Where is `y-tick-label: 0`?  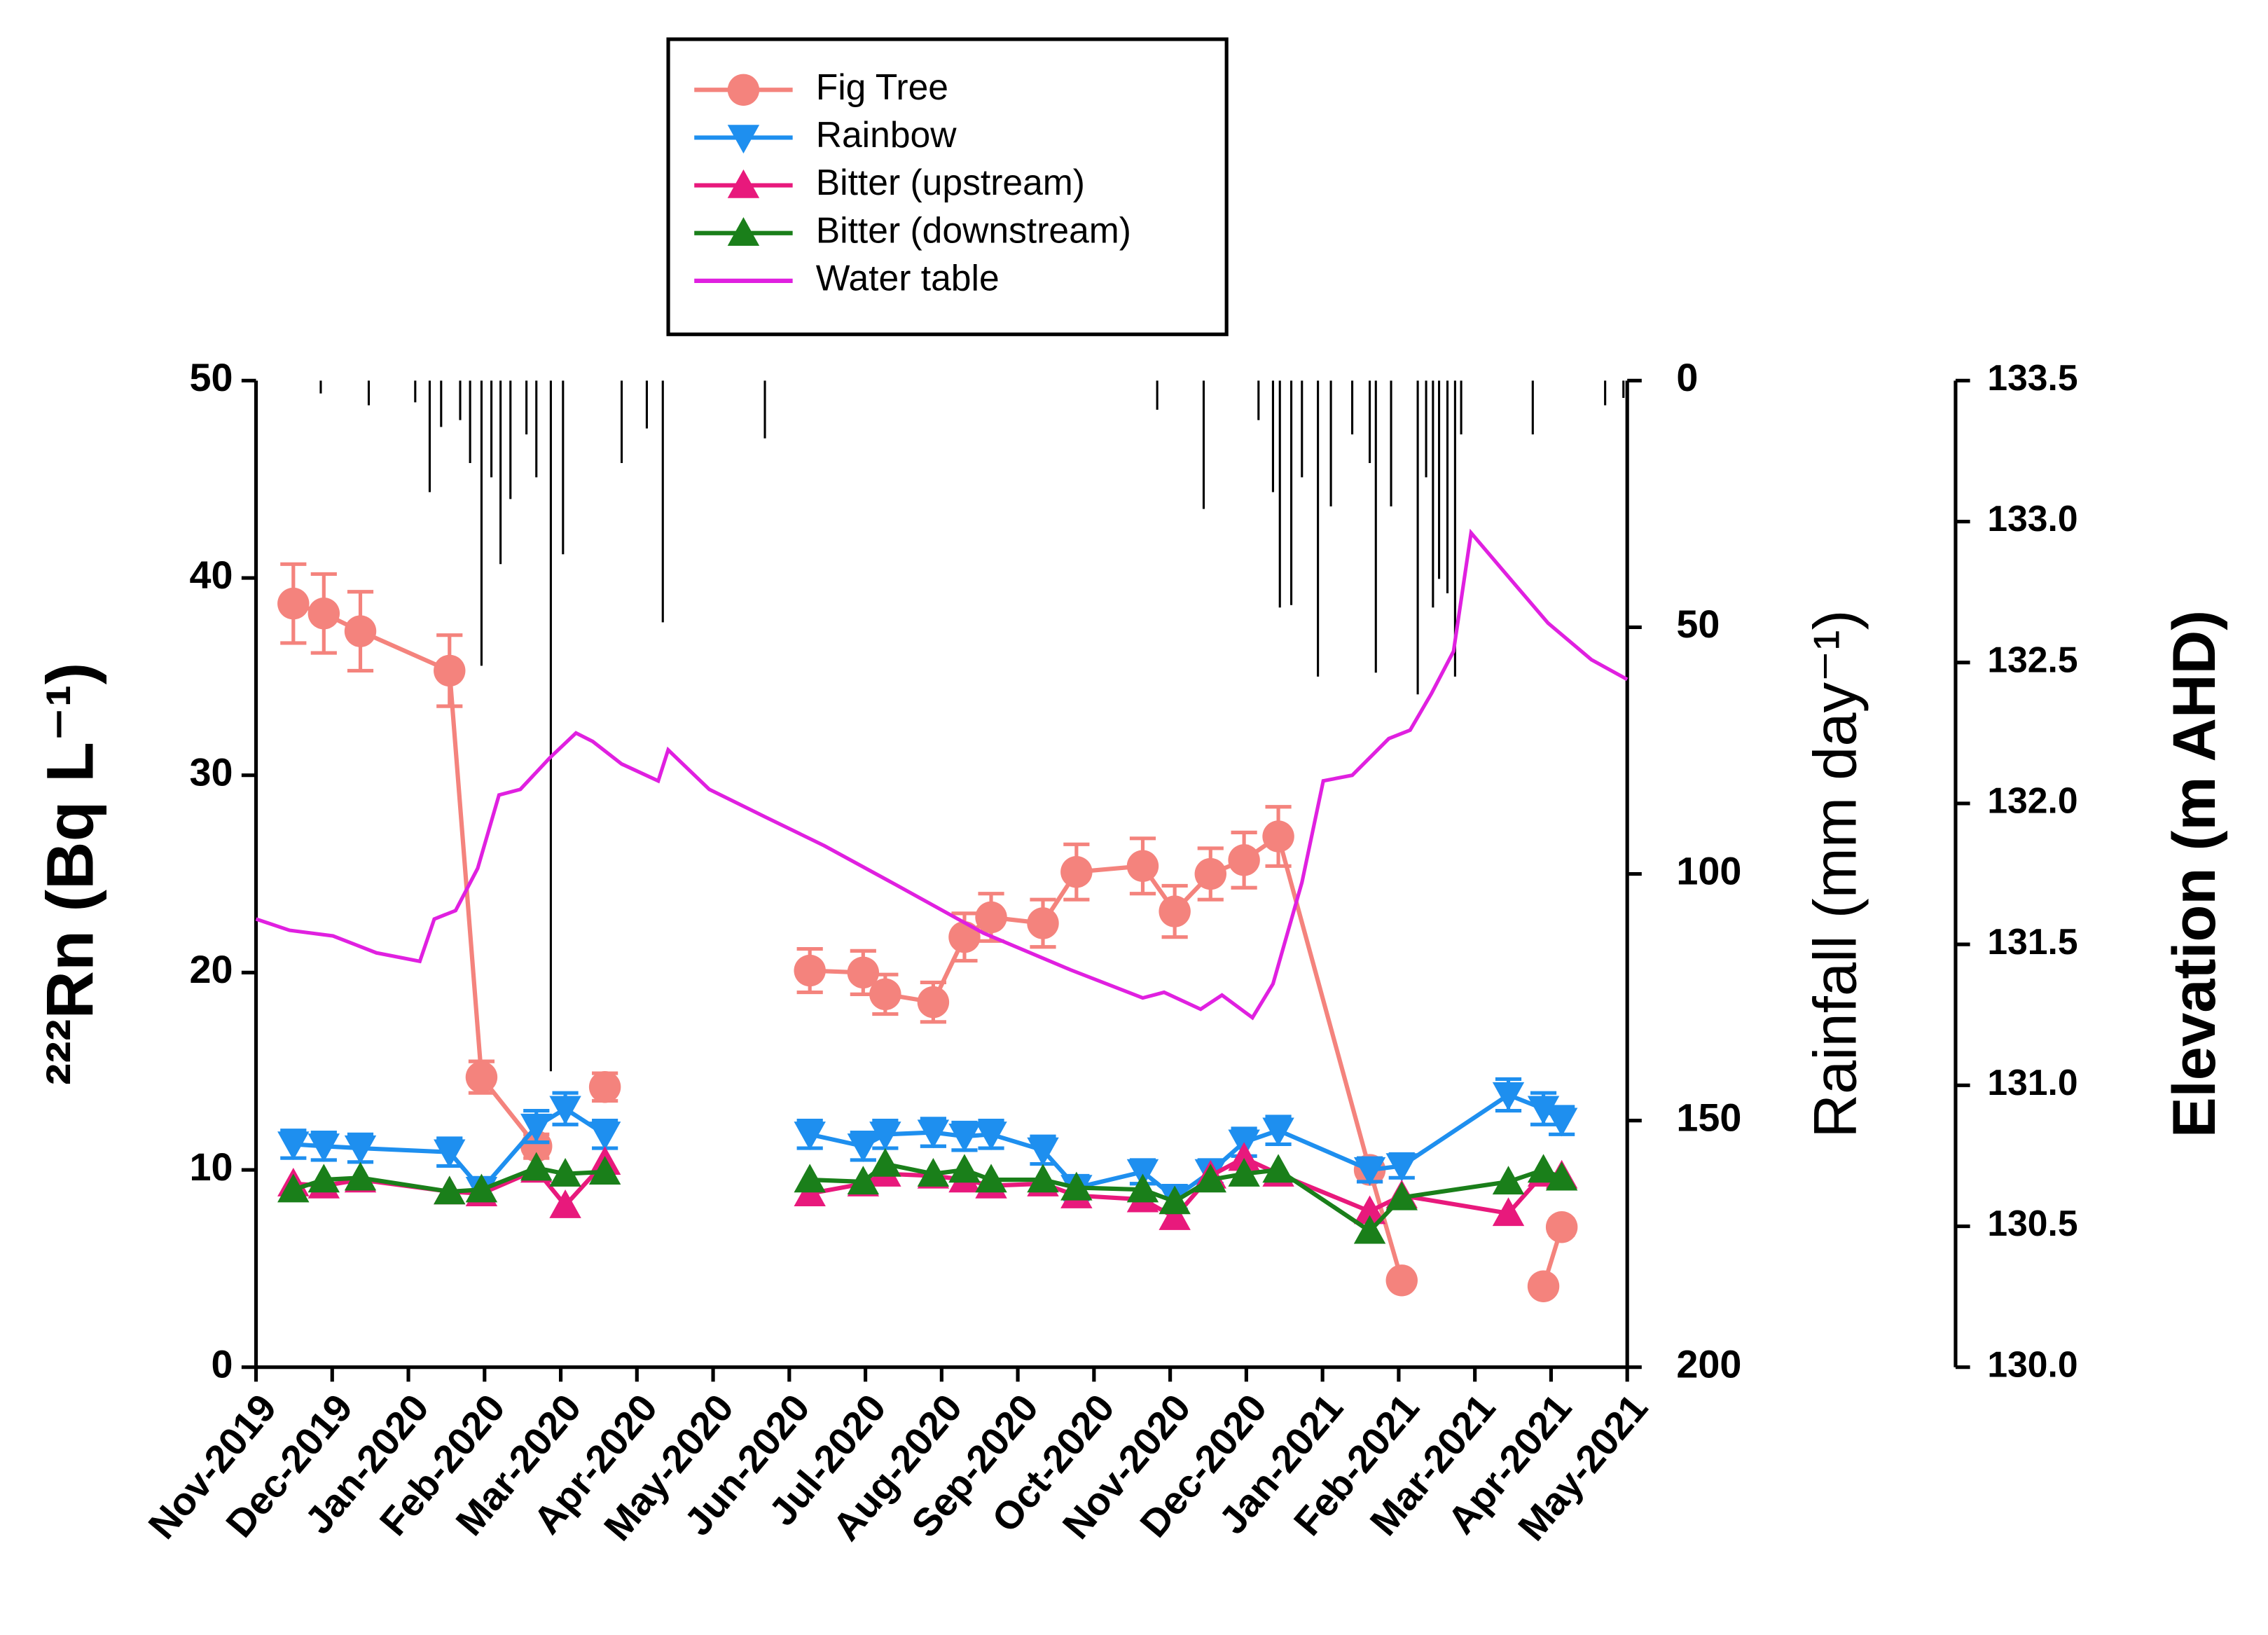 y-tick-label: 0 is located at coordinates (222, 1364).